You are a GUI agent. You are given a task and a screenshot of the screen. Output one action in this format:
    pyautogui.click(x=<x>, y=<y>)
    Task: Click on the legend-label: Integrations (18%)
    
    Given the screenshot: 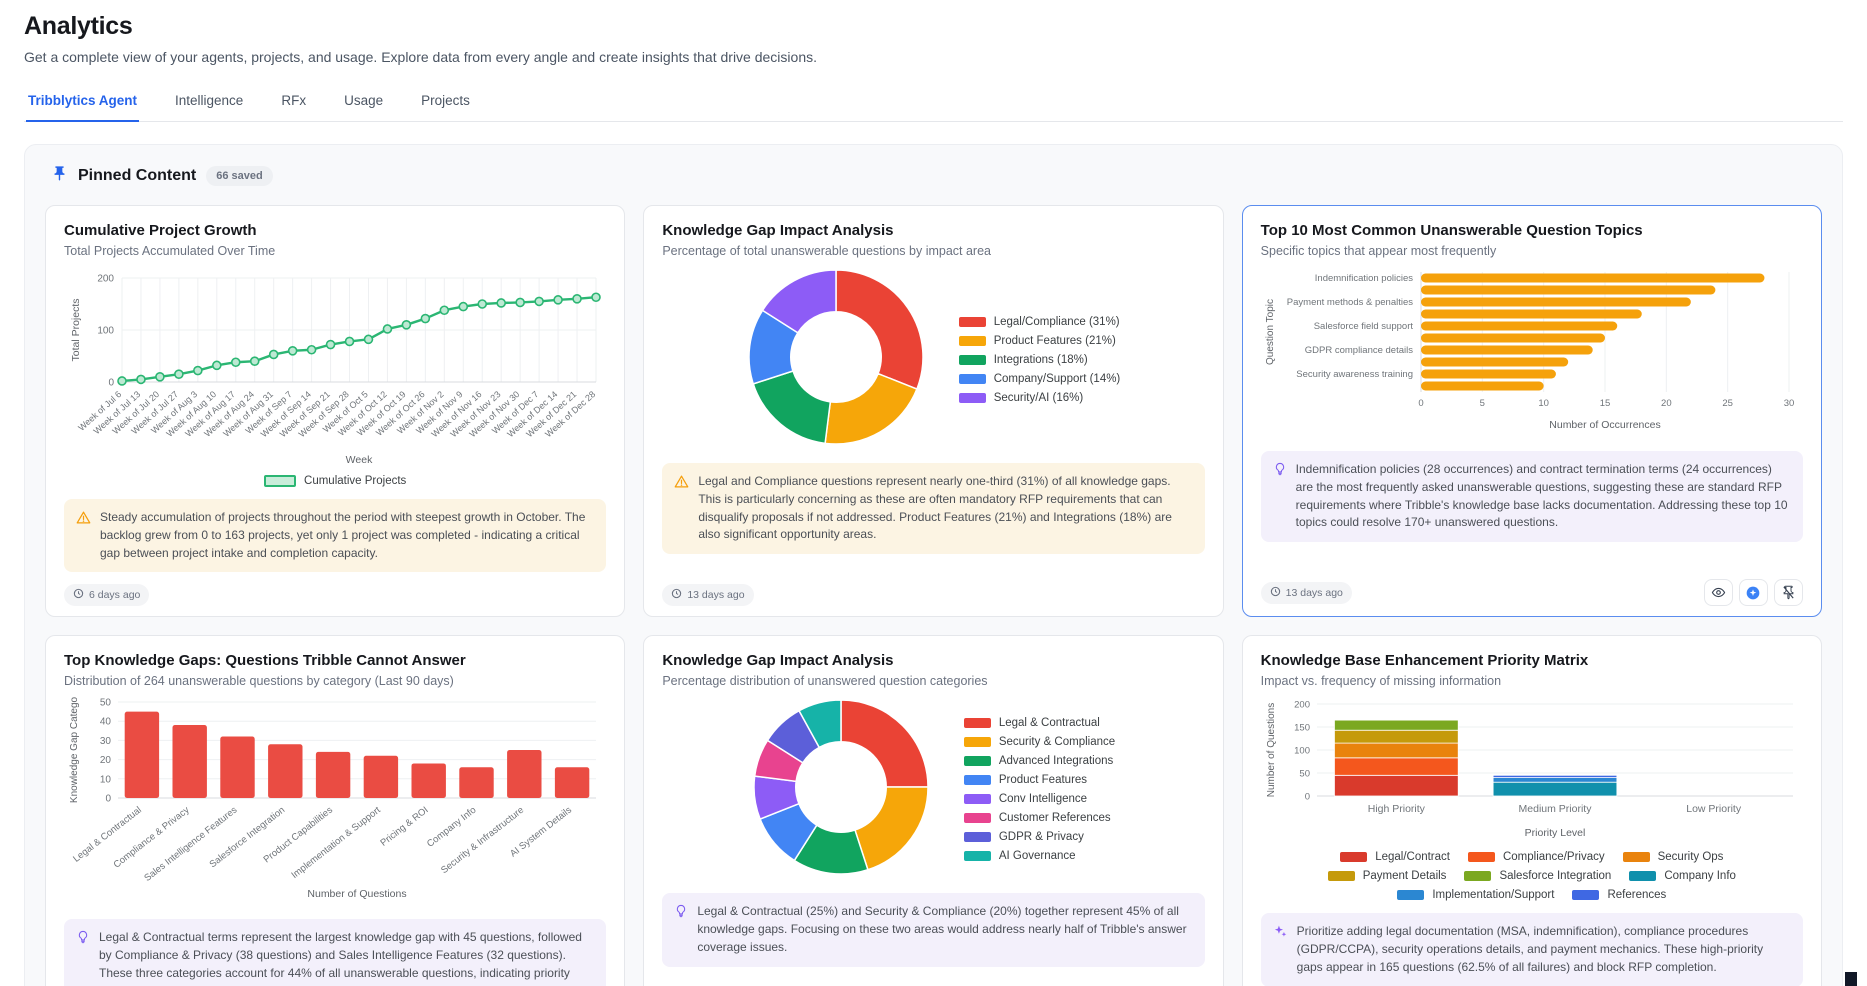 What is the action you would take?
    pyautogui.click(x=1040, y=359)
    